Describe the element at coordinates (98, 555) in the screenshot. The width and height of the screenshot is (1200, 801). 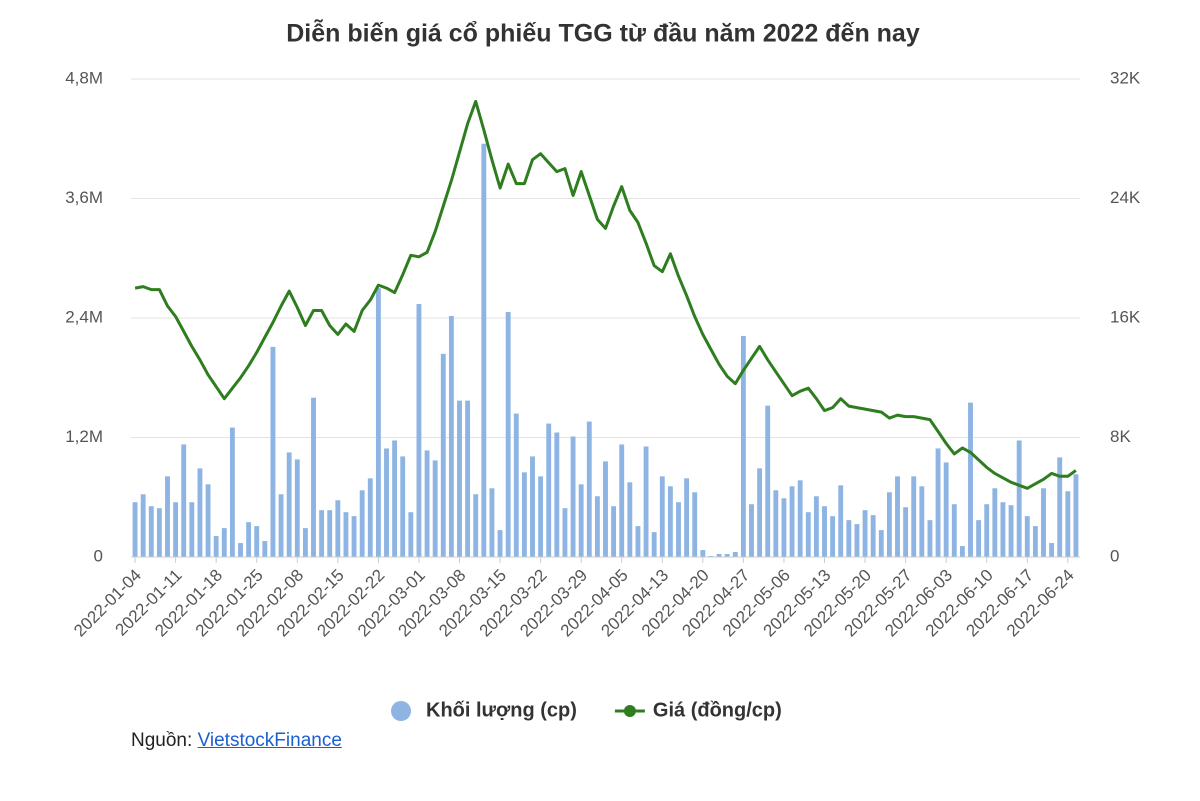
I see `y-tick-label: 0` at that location.